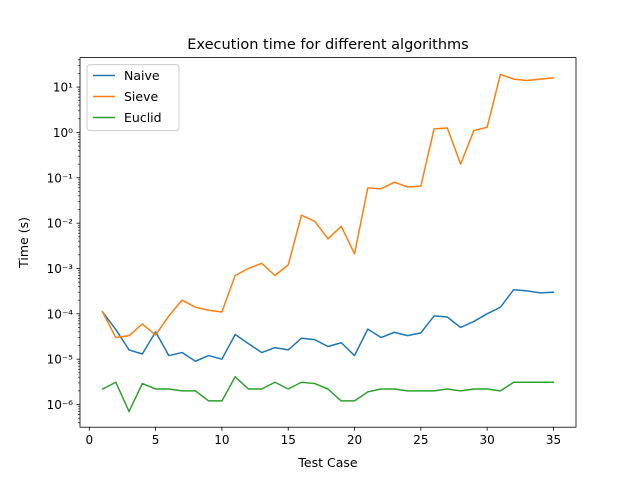 Image resolution: width=640 pixels, height=480 pixels. I want to click on y-axis-ticks: 10⁻⁶ 10⁻⁵ 10⁻⁴ 10⁻³ 10⁻² 10⁻¹ 10⁰ 10¹, so click(63, 241).